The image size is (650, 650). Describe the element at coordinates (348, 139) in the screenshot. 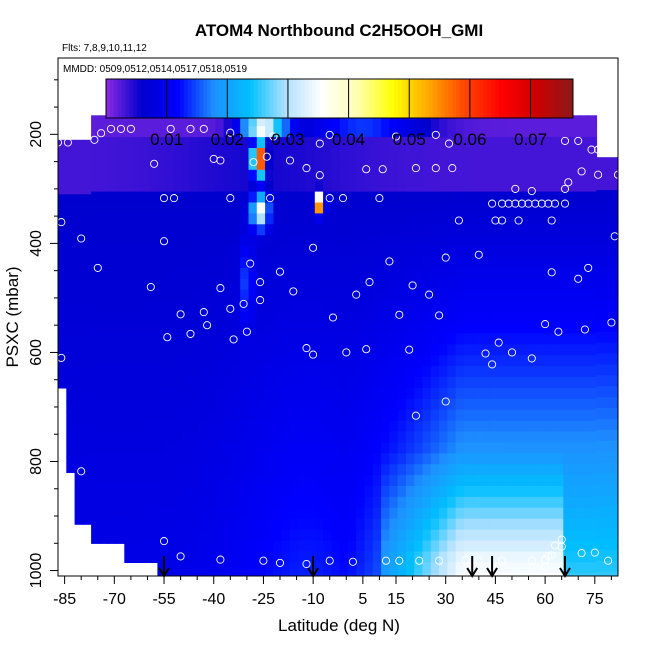

I see `colorbar-tick-label: 0.04` at that location.